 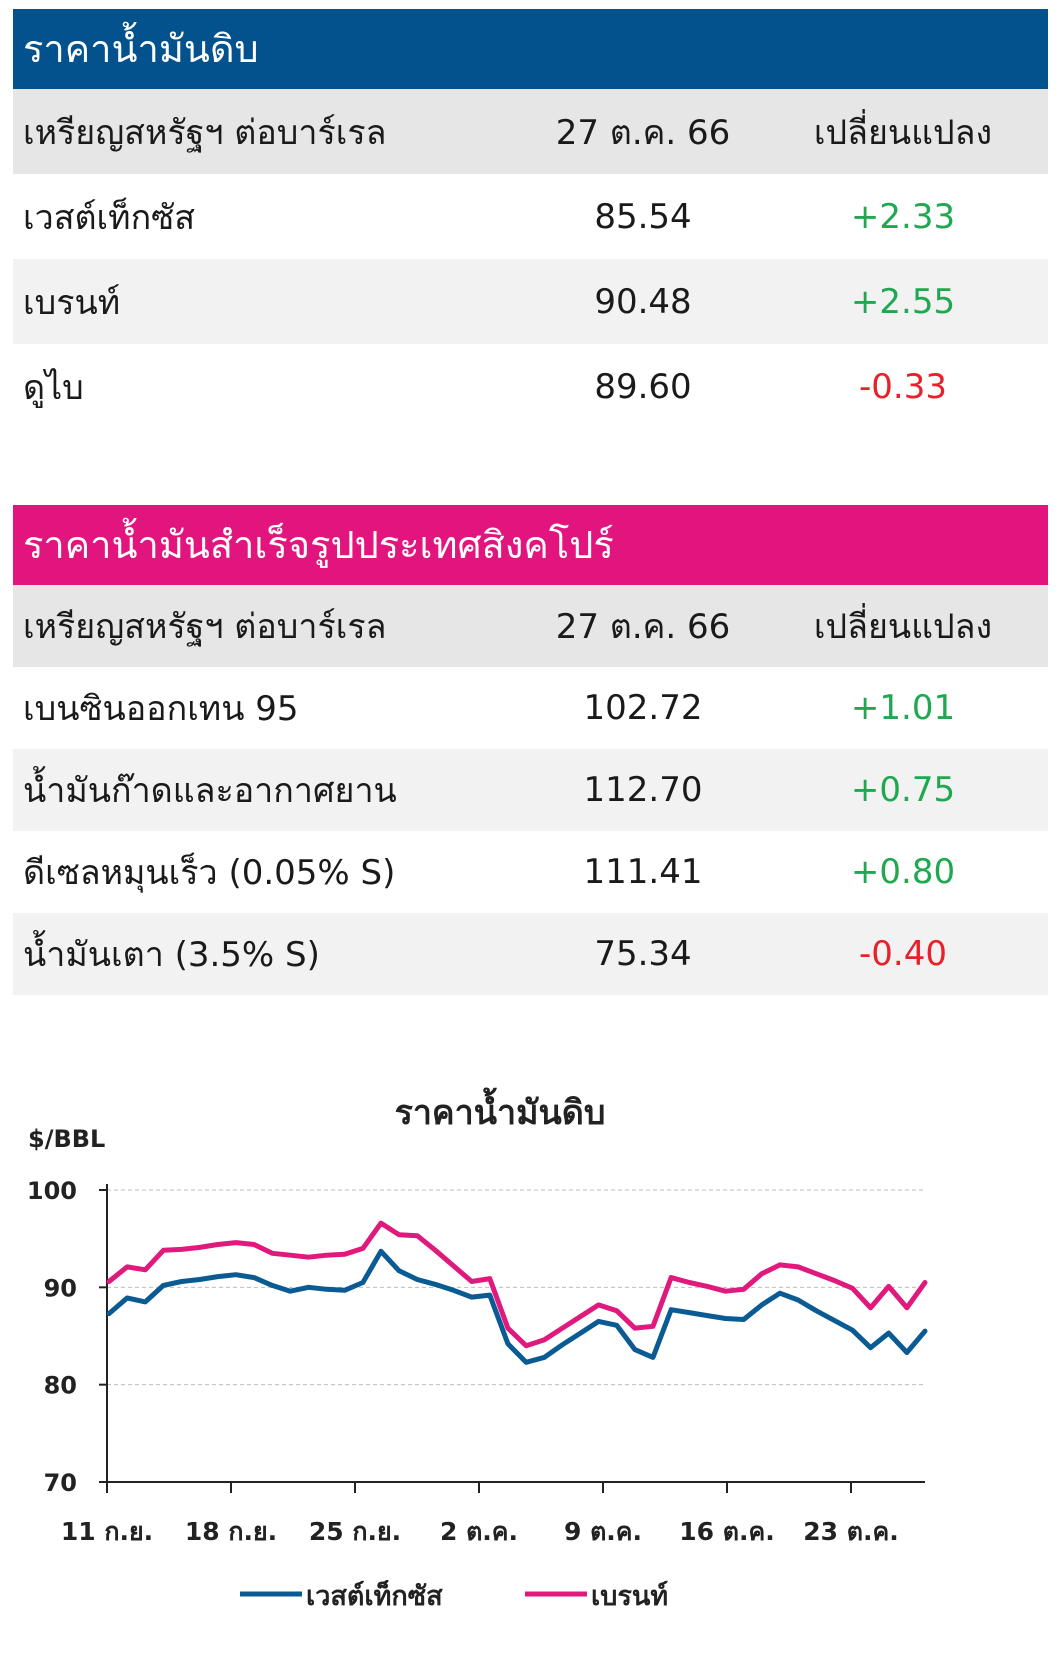 I want to click on legend-label-wti: เวสต์เท็กซัส, so click(x=374, y=1595).